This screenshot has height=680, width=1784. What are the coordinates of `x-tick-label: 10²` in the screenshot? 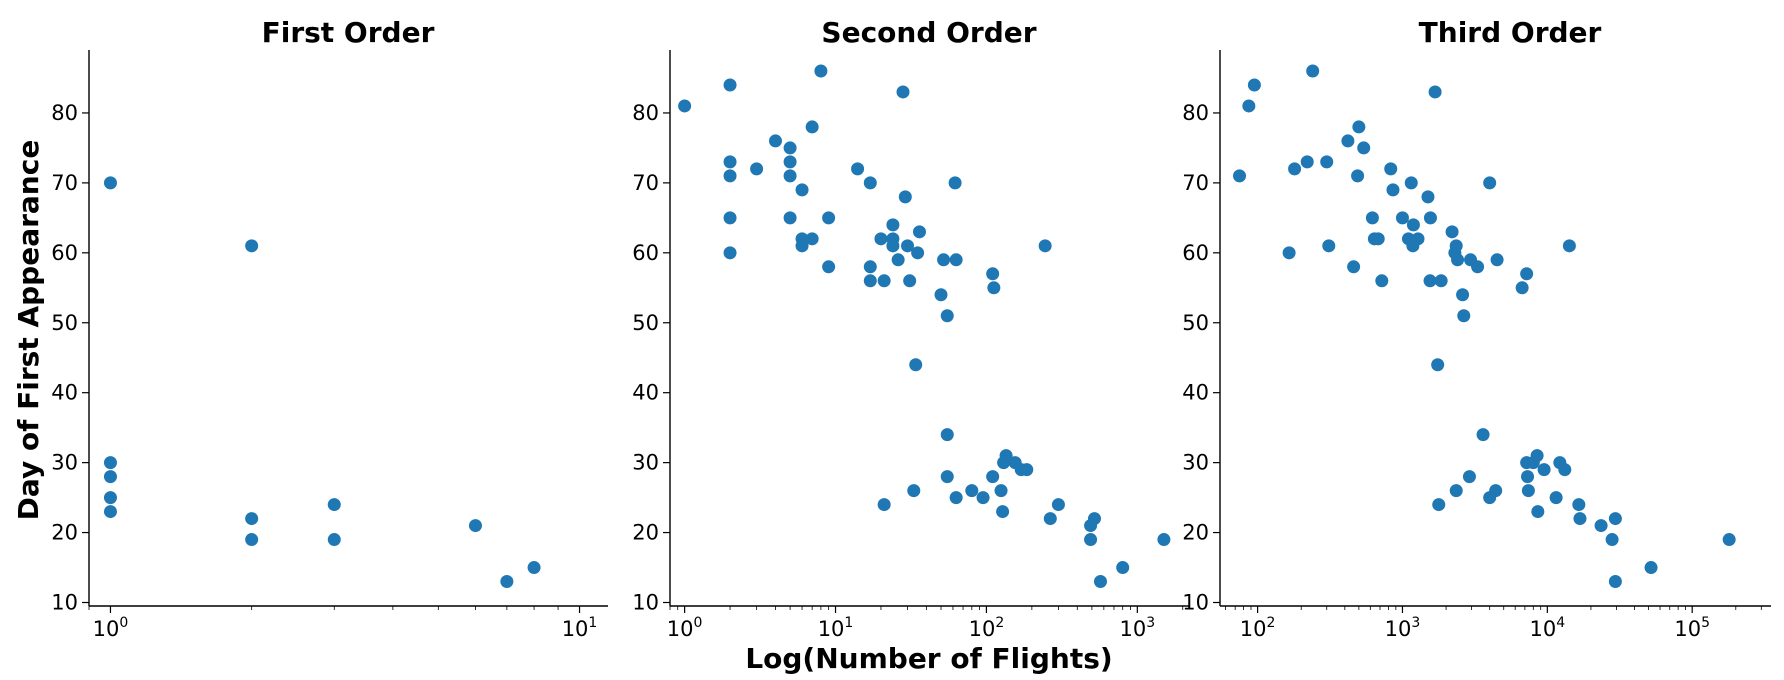 It's located at (1258, 628).